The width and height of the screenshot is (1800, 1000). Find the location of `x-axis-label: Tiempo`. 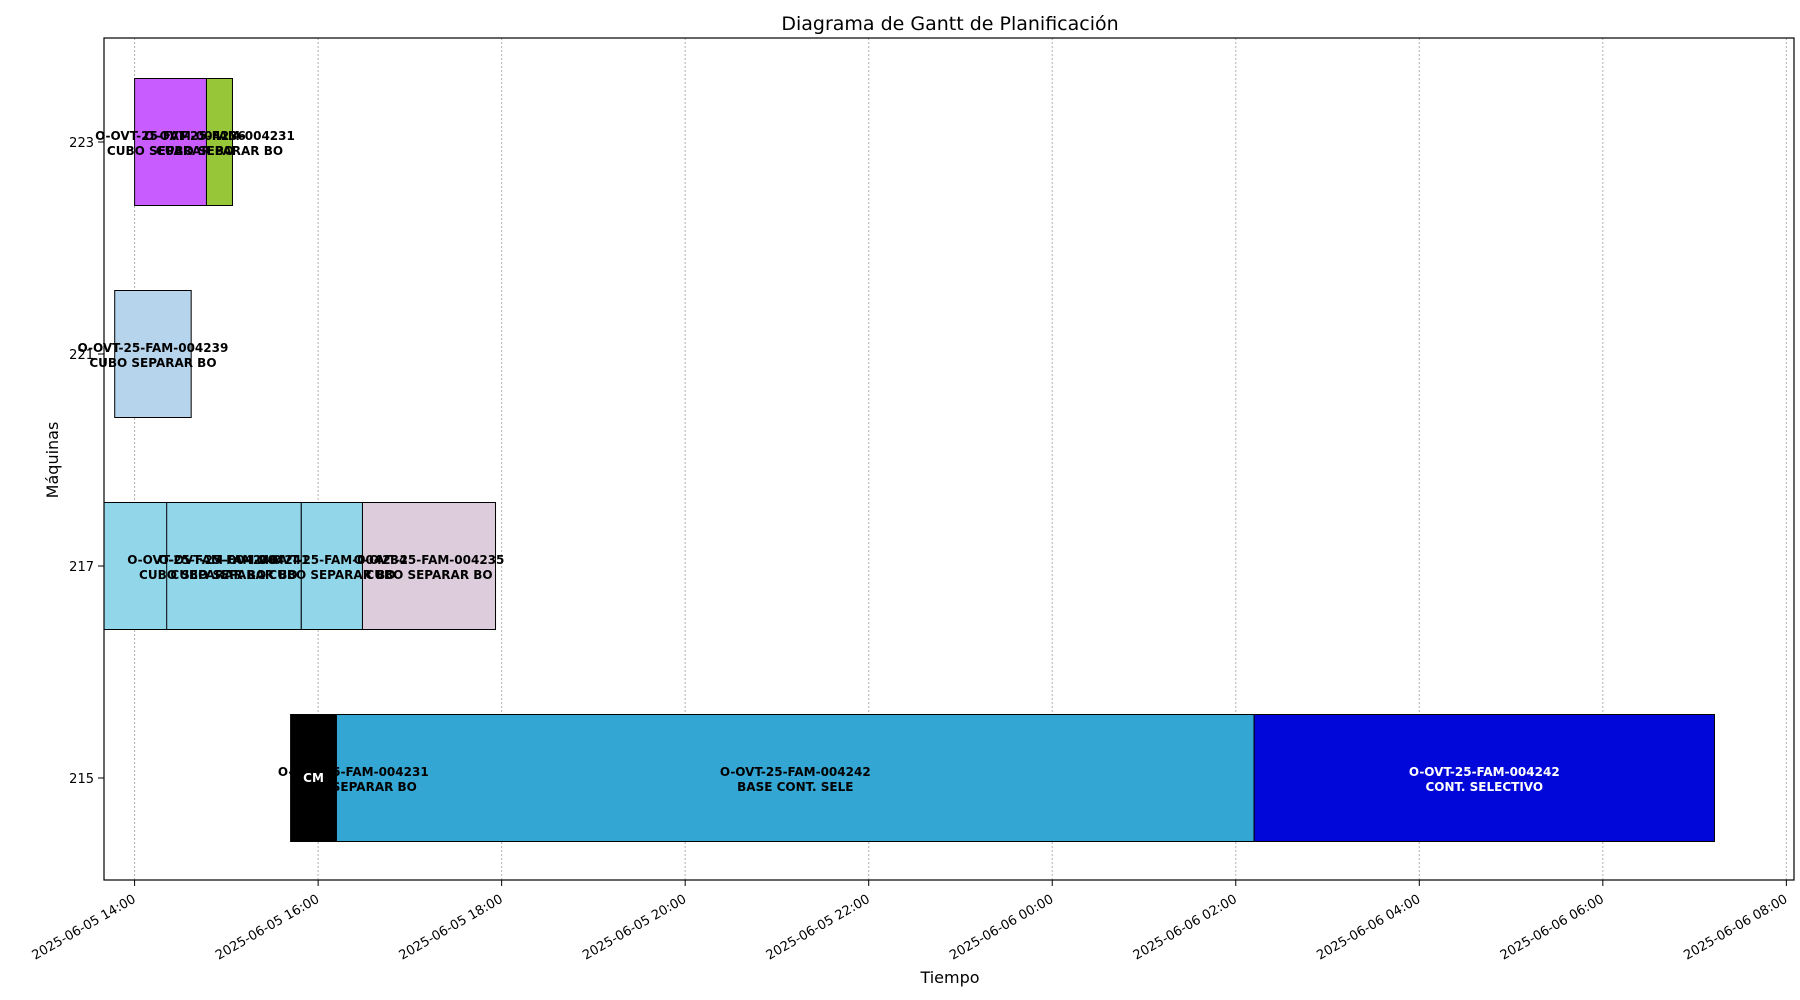

x-axis-label: Tiempo is located at coordinates (949, 977).